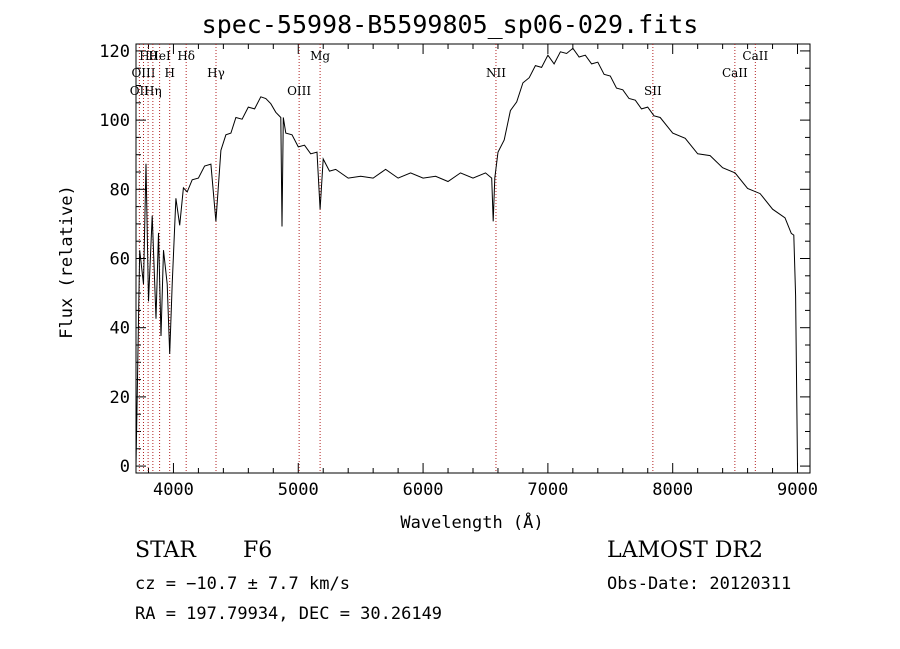 The image size is (900, 649). I want to click on spectral-line-label: Mg, so click(320, 56).